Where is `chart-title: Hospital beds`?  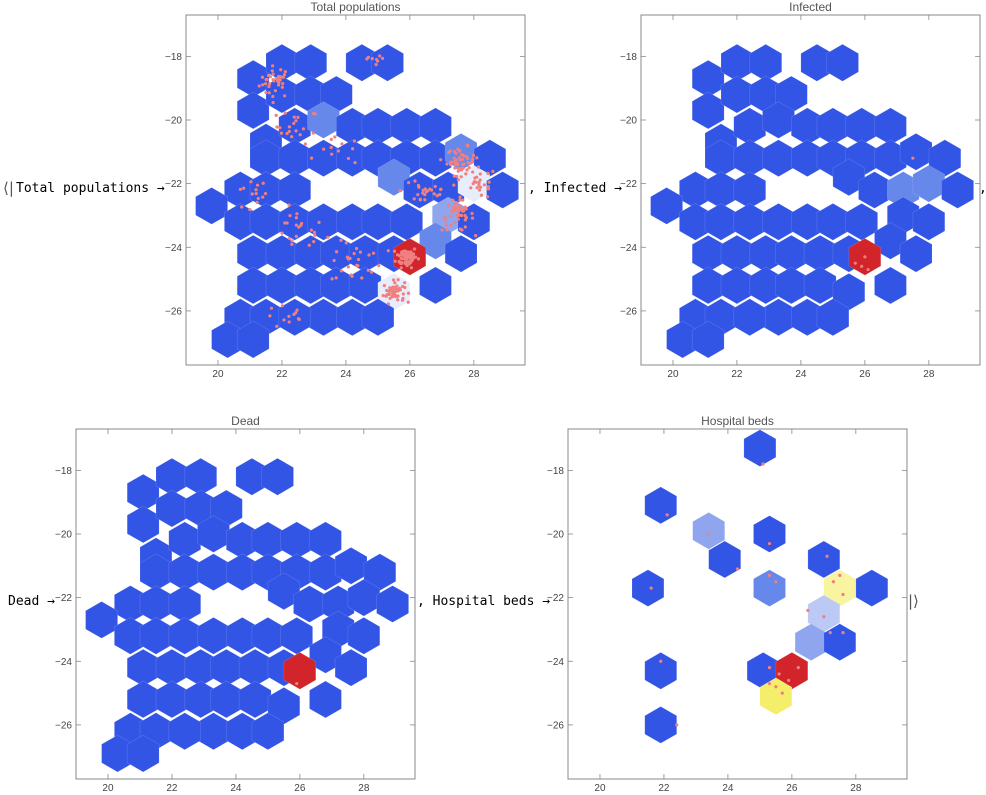
chart-title: Hospital beds is located at coordinates (737, 421).